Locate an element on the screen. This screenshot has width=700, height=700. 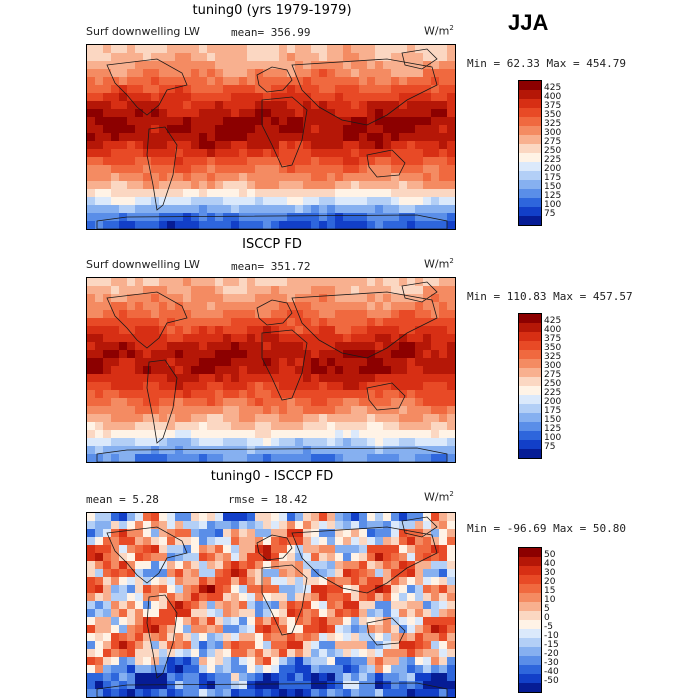
panel-2-colorbar is located at coordinates (530, 386).